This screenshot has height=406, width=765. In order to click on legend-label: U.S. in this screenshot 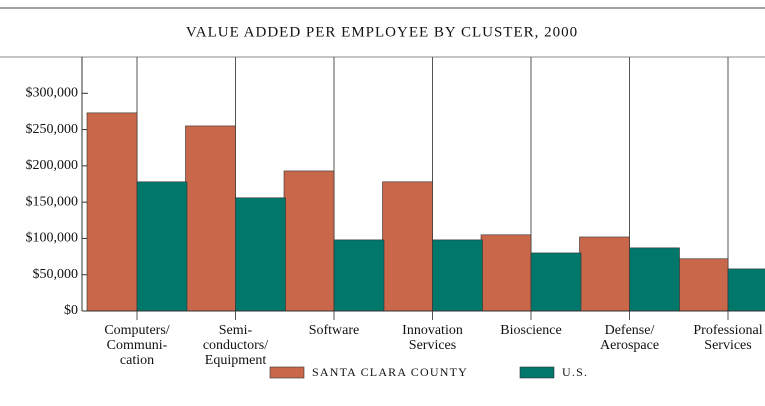, I will do `click(575, 372)`.